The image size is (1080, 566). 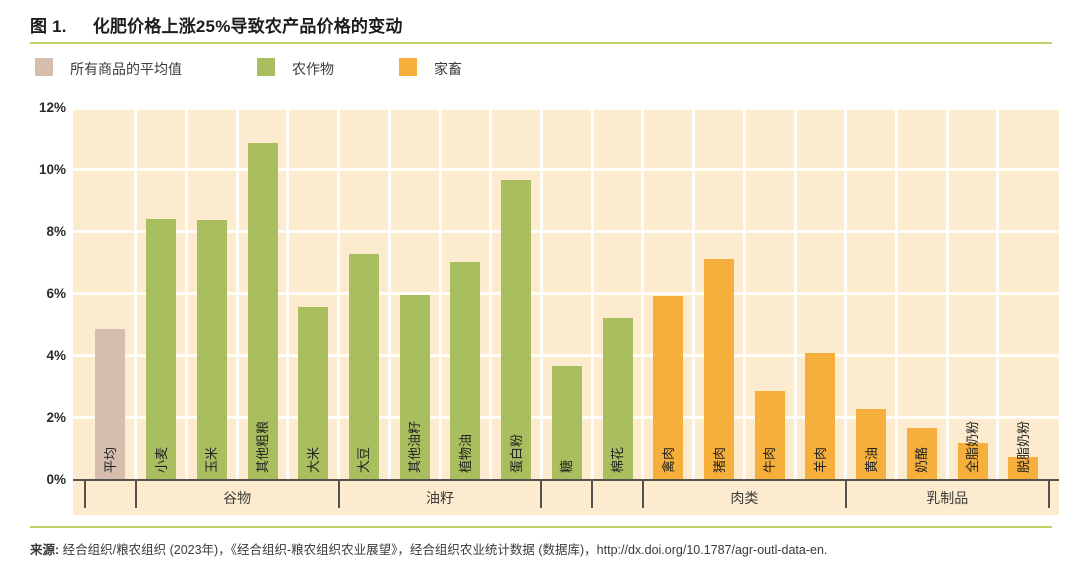 What do you see at coordinates (247, 26) in the screenshot?
I see `figure-title-text: 化肥价格上涨25%导致农产品价格的变动` at bounding box center [247, 26].